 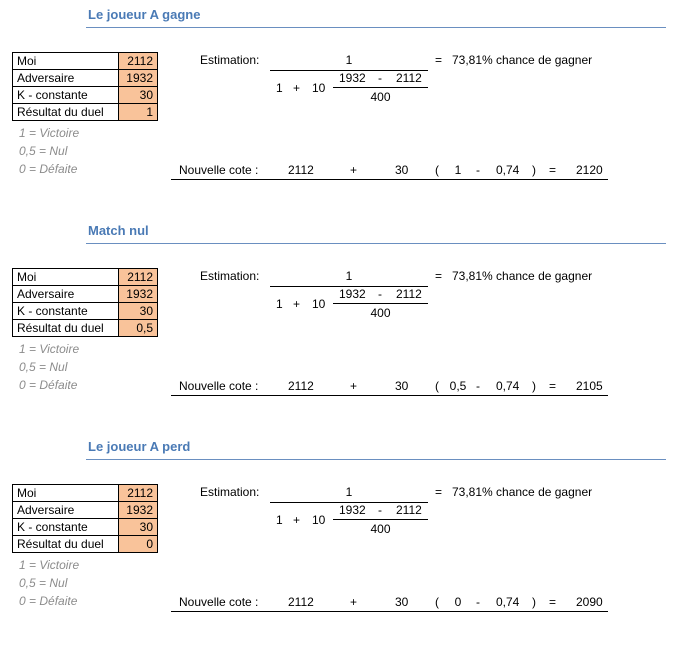 What do you see at coordinates (138, 544) in the screenshot?
I see `table-value: 0` at bounding box center [138, 544].